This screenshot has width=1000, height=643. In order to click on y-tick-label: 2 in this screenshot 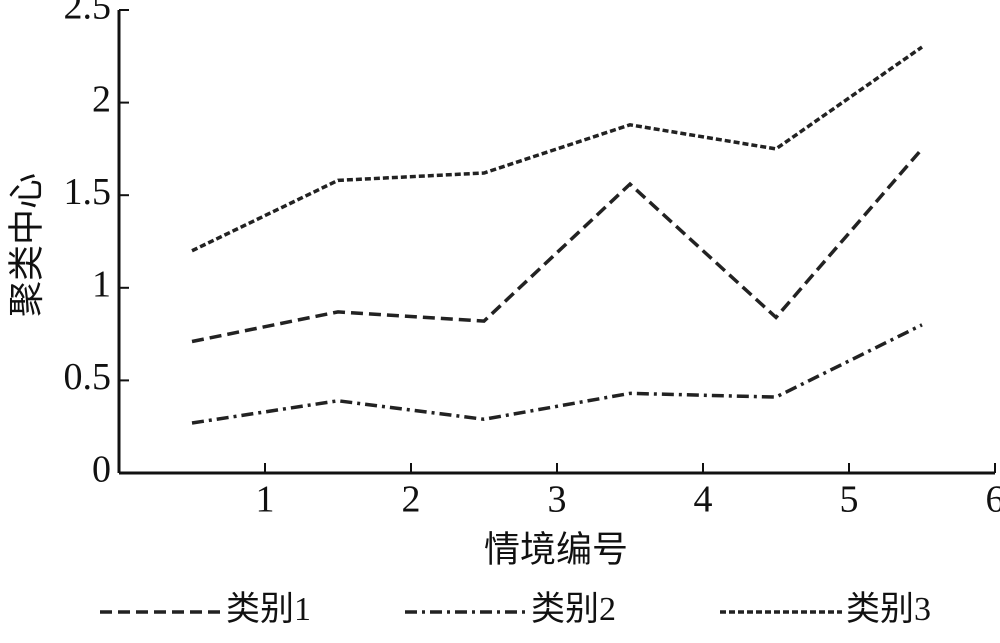, I will do `click(101, 99)`.